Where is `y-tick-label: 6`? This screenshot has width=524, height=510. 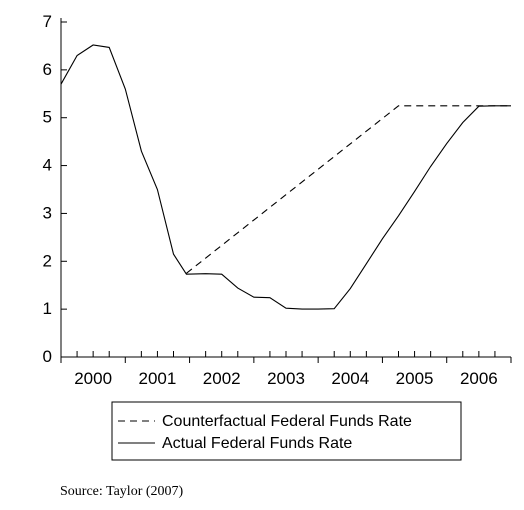
y-tick-label: 6 is located at coordinates (47, 69).